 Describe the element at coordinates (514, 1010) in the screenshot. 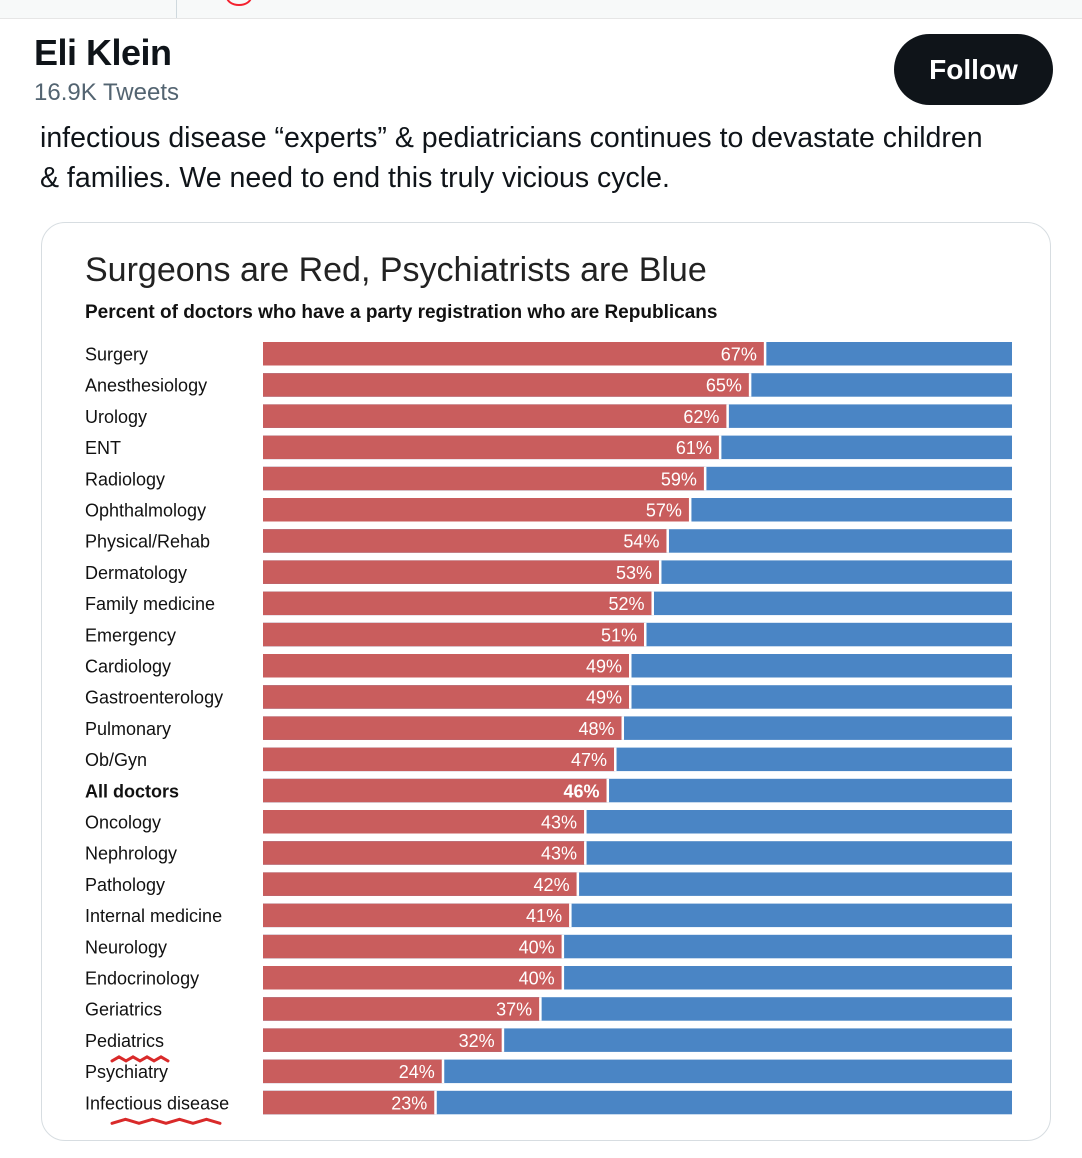

I see `value-label-geriatrics: 37%` at that location.